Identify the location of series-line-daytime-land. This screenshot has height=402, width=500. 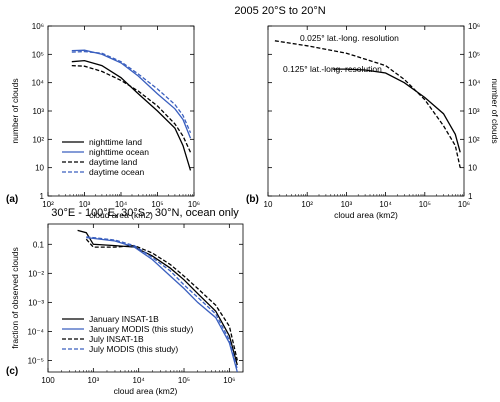
(131, 108).